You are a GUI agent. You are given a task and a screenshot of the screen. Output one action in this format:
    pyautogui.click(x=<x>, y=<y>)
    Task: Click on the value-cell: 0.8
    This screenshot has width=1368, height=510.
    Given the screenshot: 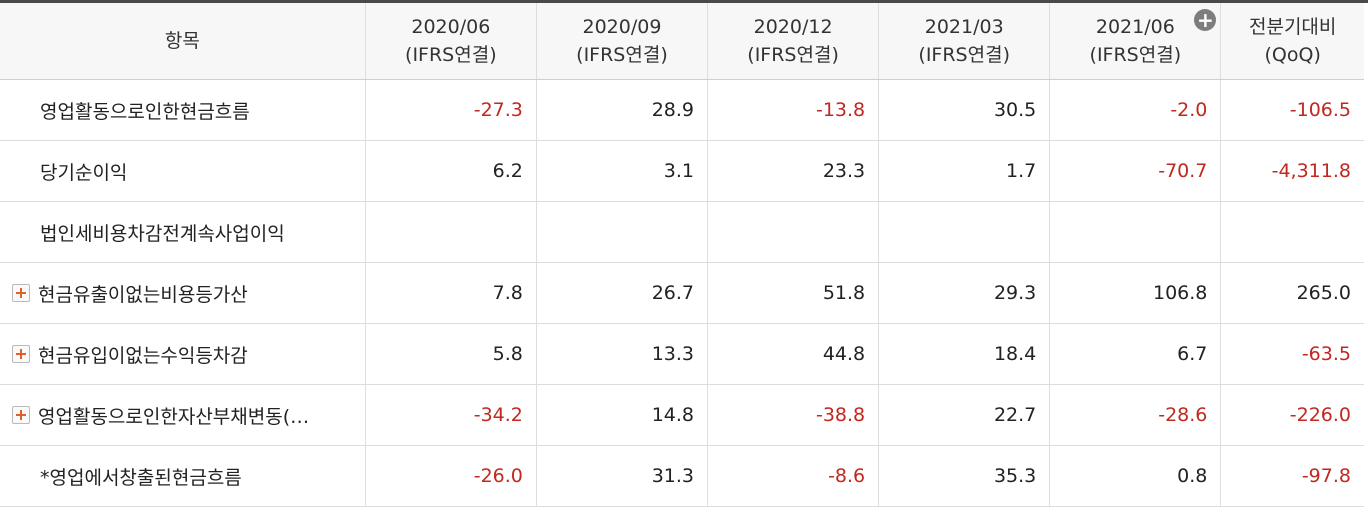 What is the action you would take?
    pyautogui.click(x=1135, y=476)
    